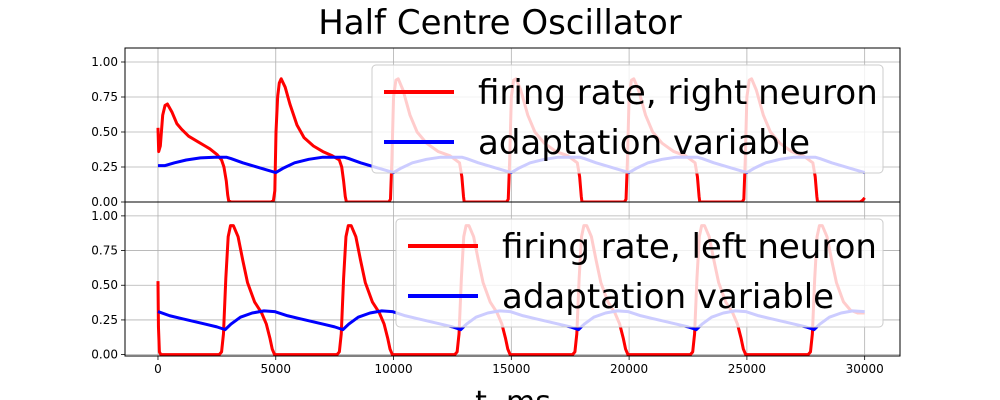 The height and width of the screenshot is (400, 1000). Describe the element at coordinates (865, 369) in the screenshot. I see `x-tick-label: 30000` at that location.